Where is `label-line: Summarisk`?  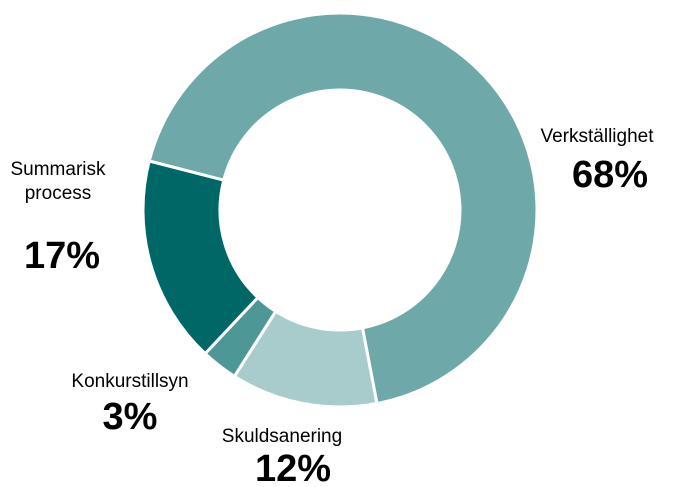
label-line: Summarisk is located at coordinates (58, 169).